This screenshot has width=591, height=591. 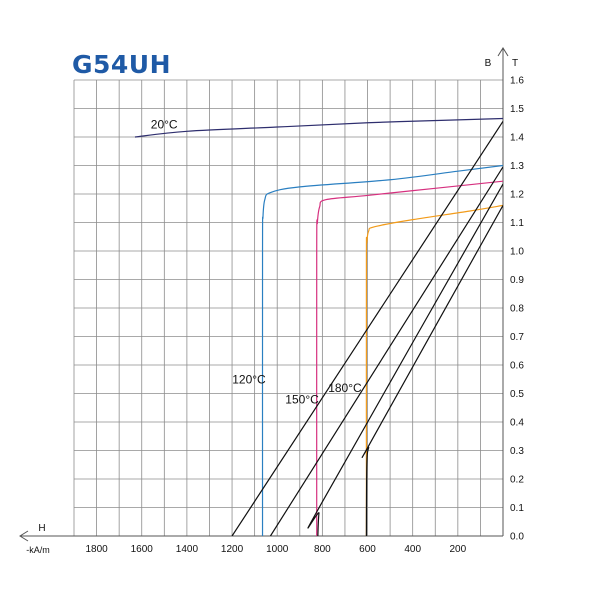 What do you see at coordinates (249, 380) in the screenshot?
I see `curve-label: 120°C` at bounding box center [249, 380].